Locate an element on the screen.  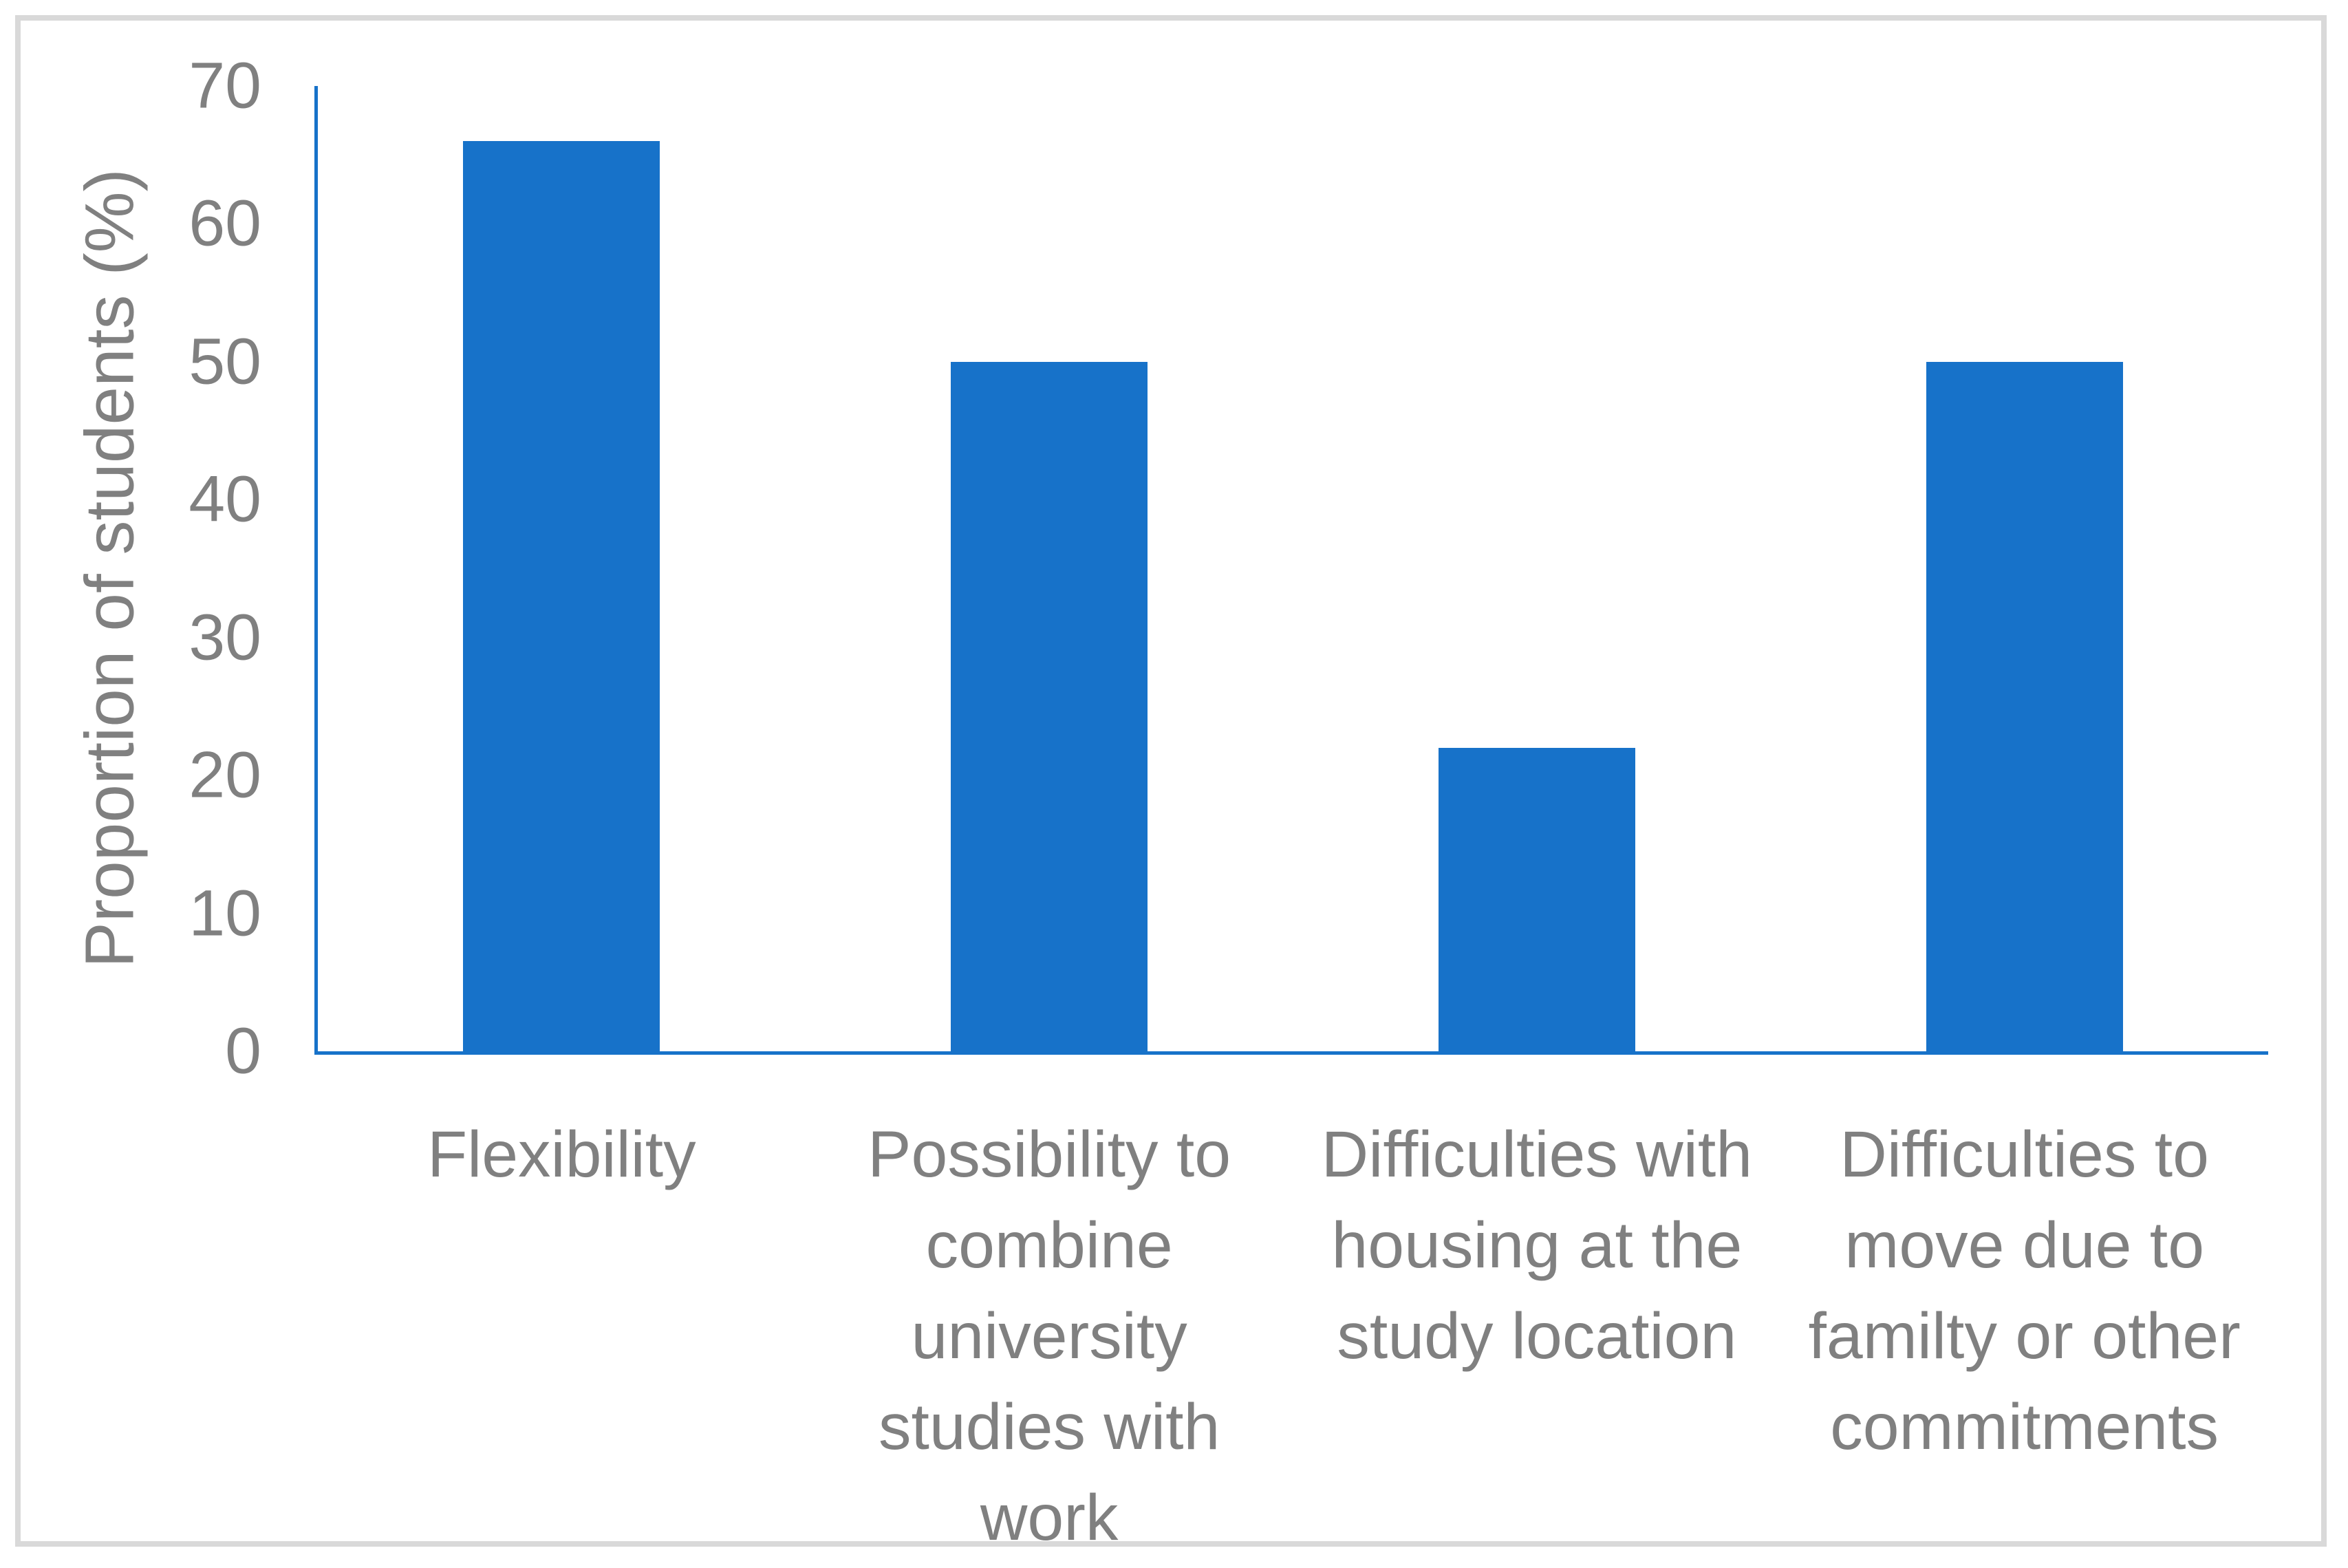
y-axis-line is located at coordinates (316, 570).